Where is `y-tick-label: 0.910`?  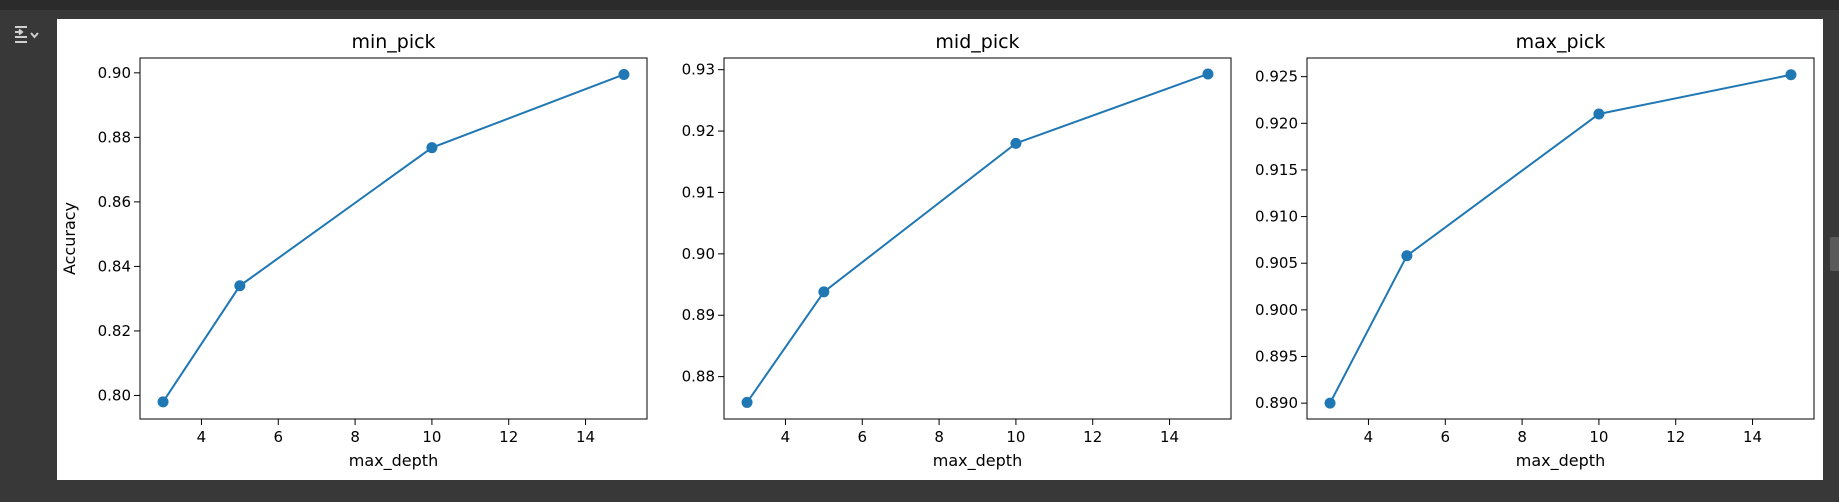
y-tick-label: 0.910 is located at coordinates (1276, 217).